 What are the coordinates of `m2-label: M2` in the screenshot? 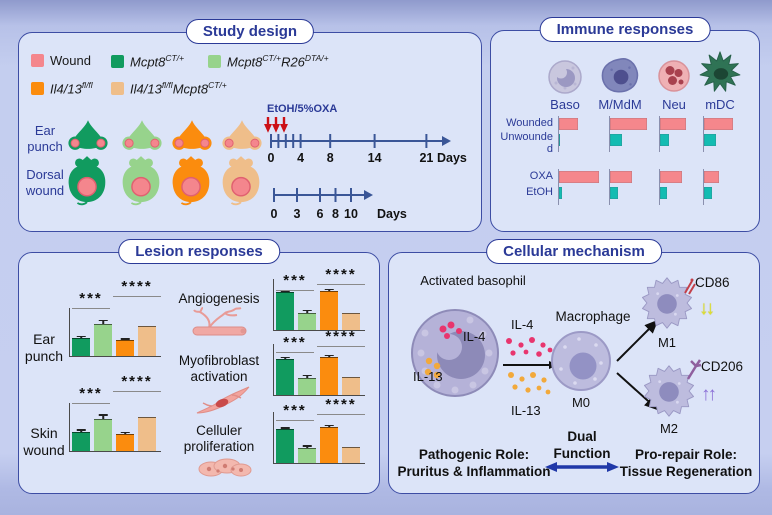 It's located at (669, 428).